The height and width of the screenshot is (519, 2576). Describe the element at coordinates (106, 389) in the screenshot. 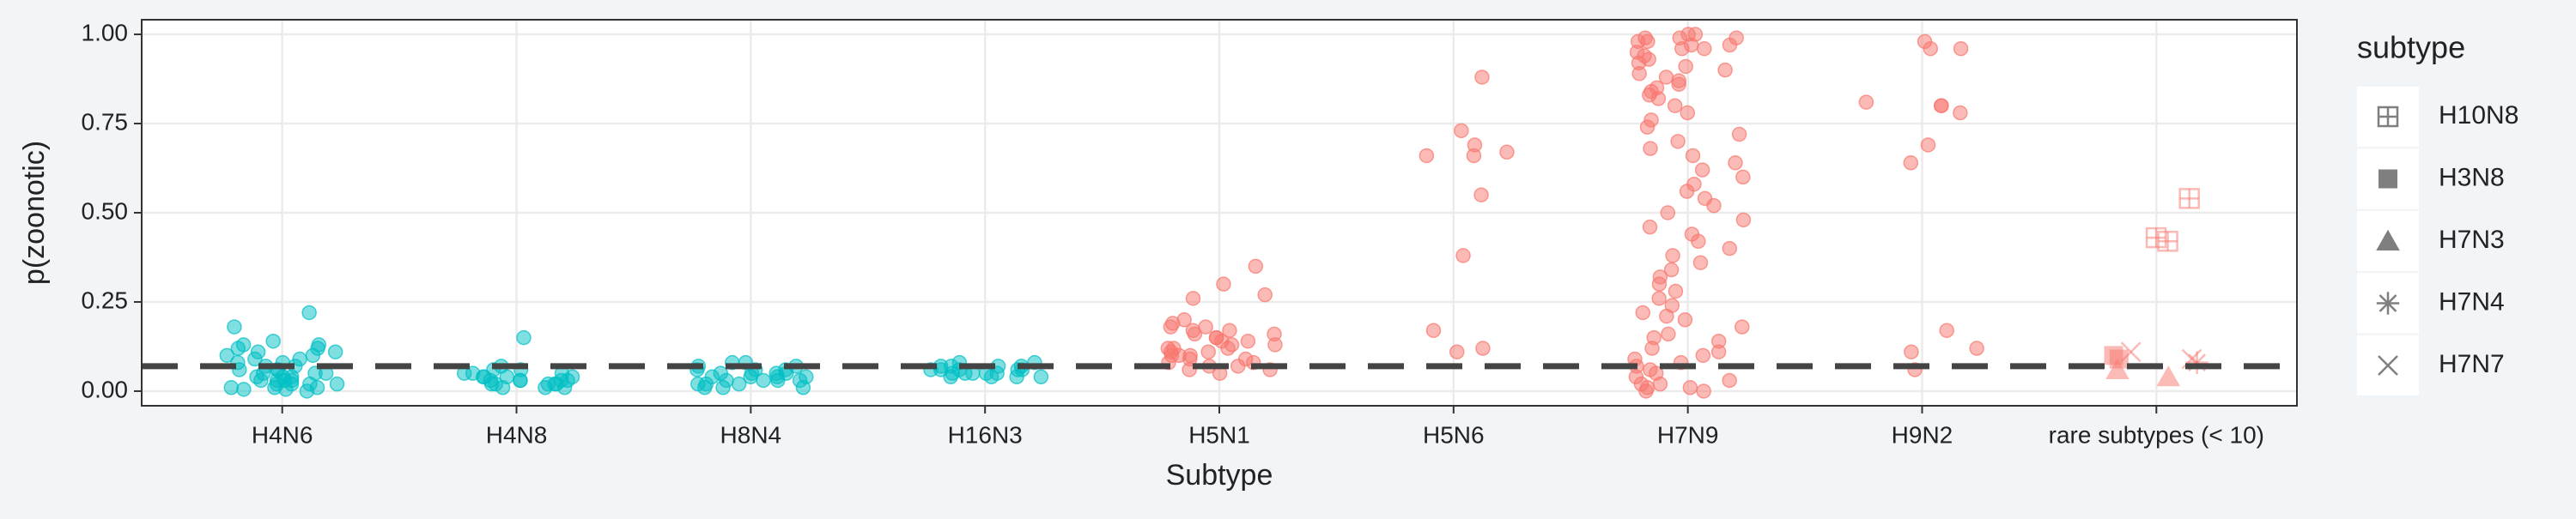

I see `y-tick-label: 0.00` at that location.